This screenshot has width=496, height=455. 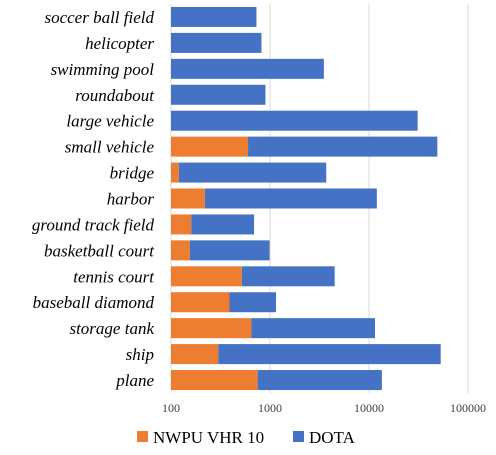 I want to click on bar-dota-harbor, so click(x=290, y=198).